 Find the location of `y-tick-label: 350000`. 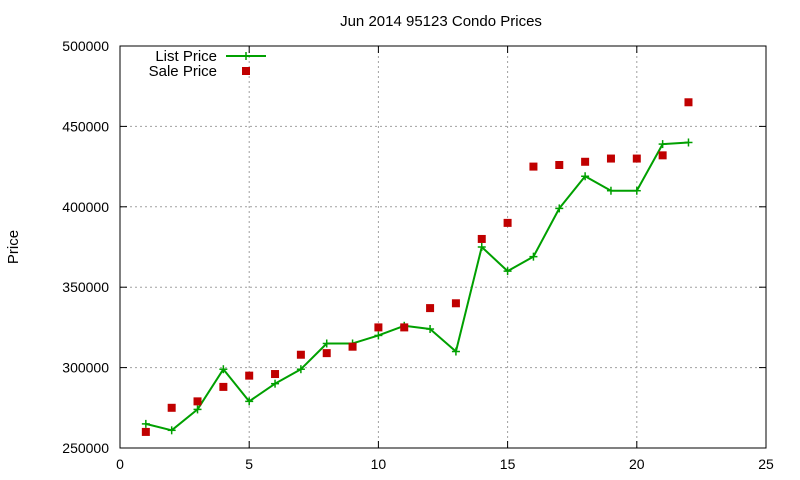

y-tick-label: 350000 is located at coordinates (85, 287).